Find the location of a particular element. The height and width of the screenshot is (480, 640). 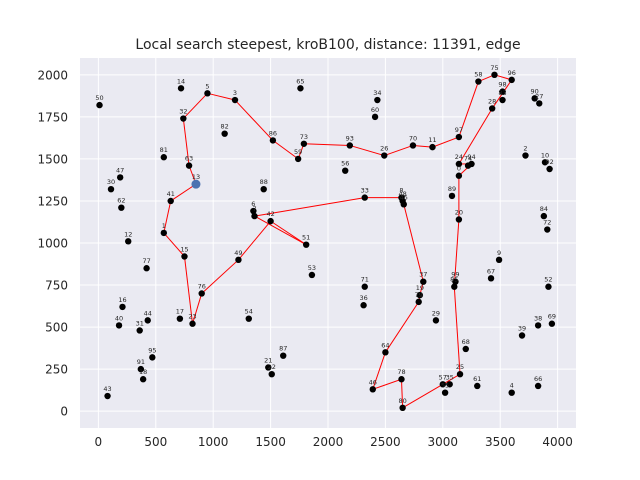

point-label: 7 is located at coordinates (254, 209).